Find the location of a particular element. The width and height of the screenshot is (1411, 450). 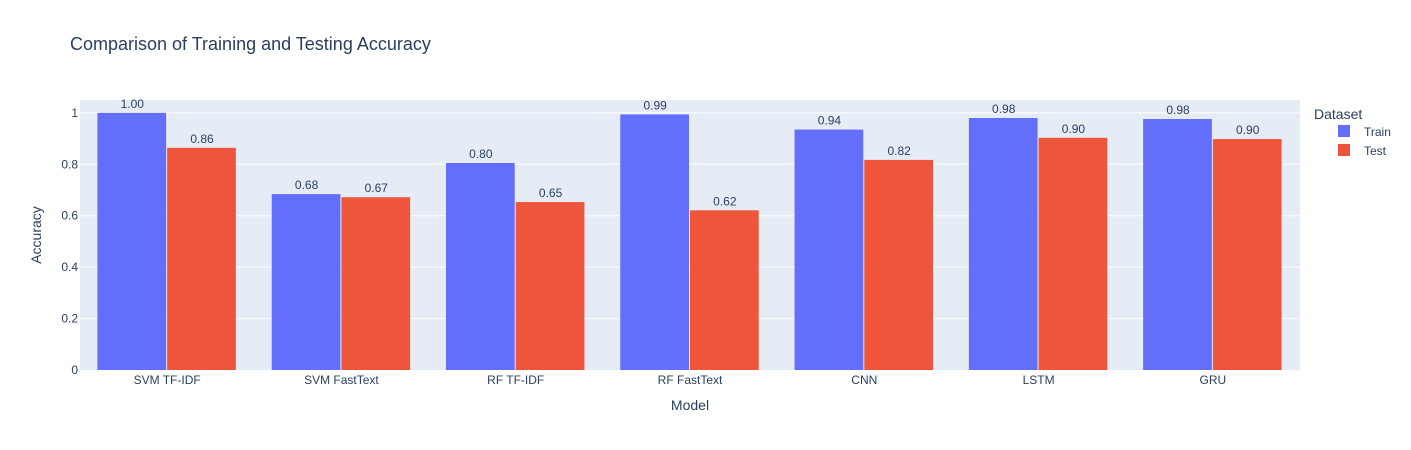

y-tick-label: 0.6 is located at coordinates (69, 216).